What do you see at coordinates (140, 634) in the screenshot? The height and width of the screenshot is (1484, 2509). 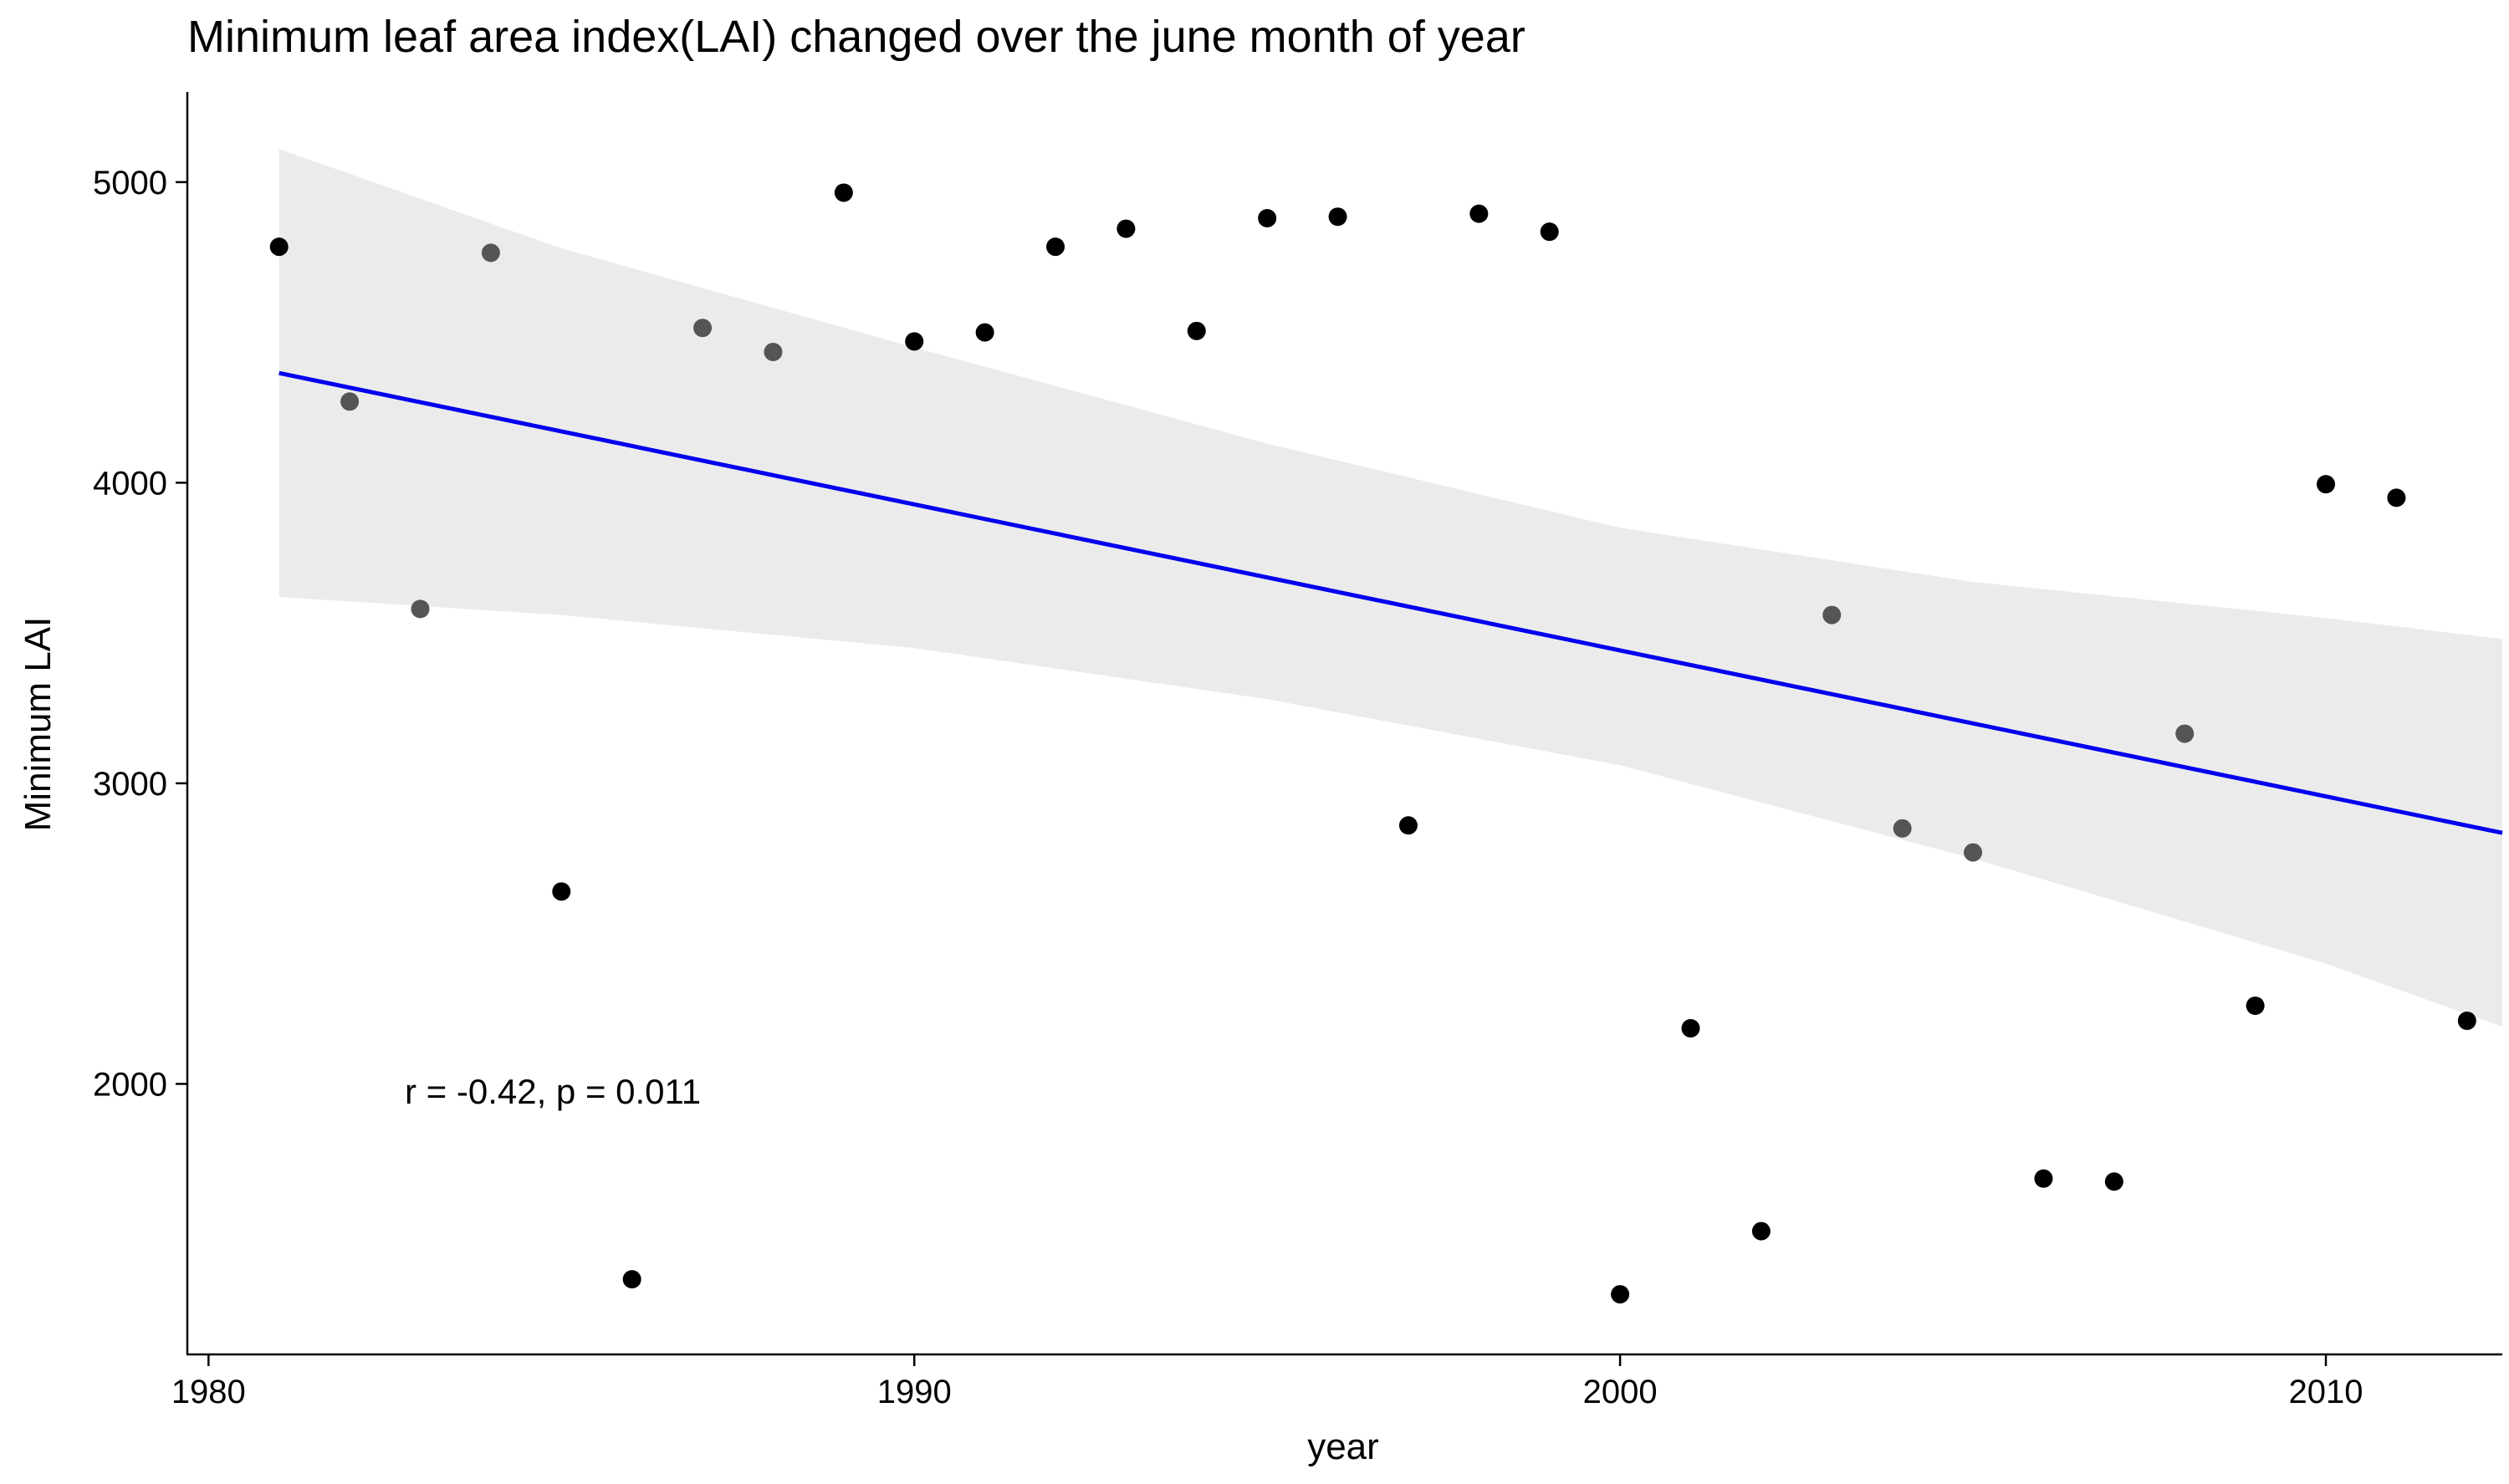 I see `y-axis-ticks: 2000 3000 4000 5000` at bounding box center [140, 634].